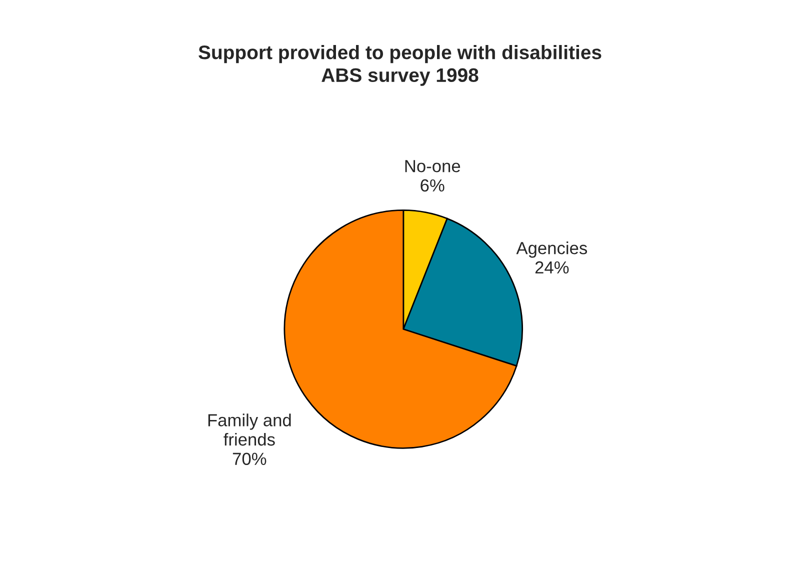 The image size is (800, 569). I want to click on slice-label: Agencies, so click(552, 250).